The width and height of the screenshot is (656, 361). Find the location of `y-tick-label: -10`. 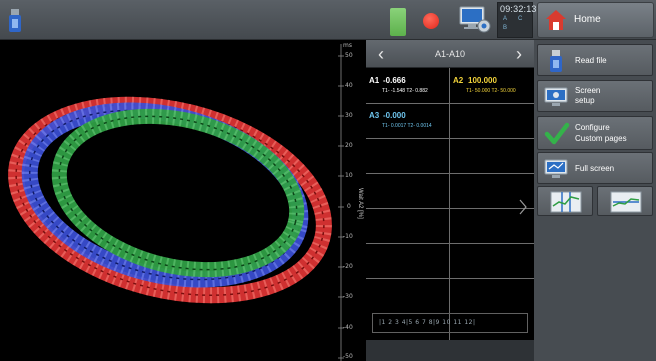

y-tick-label: -10 is located at coordinates (348, 236).